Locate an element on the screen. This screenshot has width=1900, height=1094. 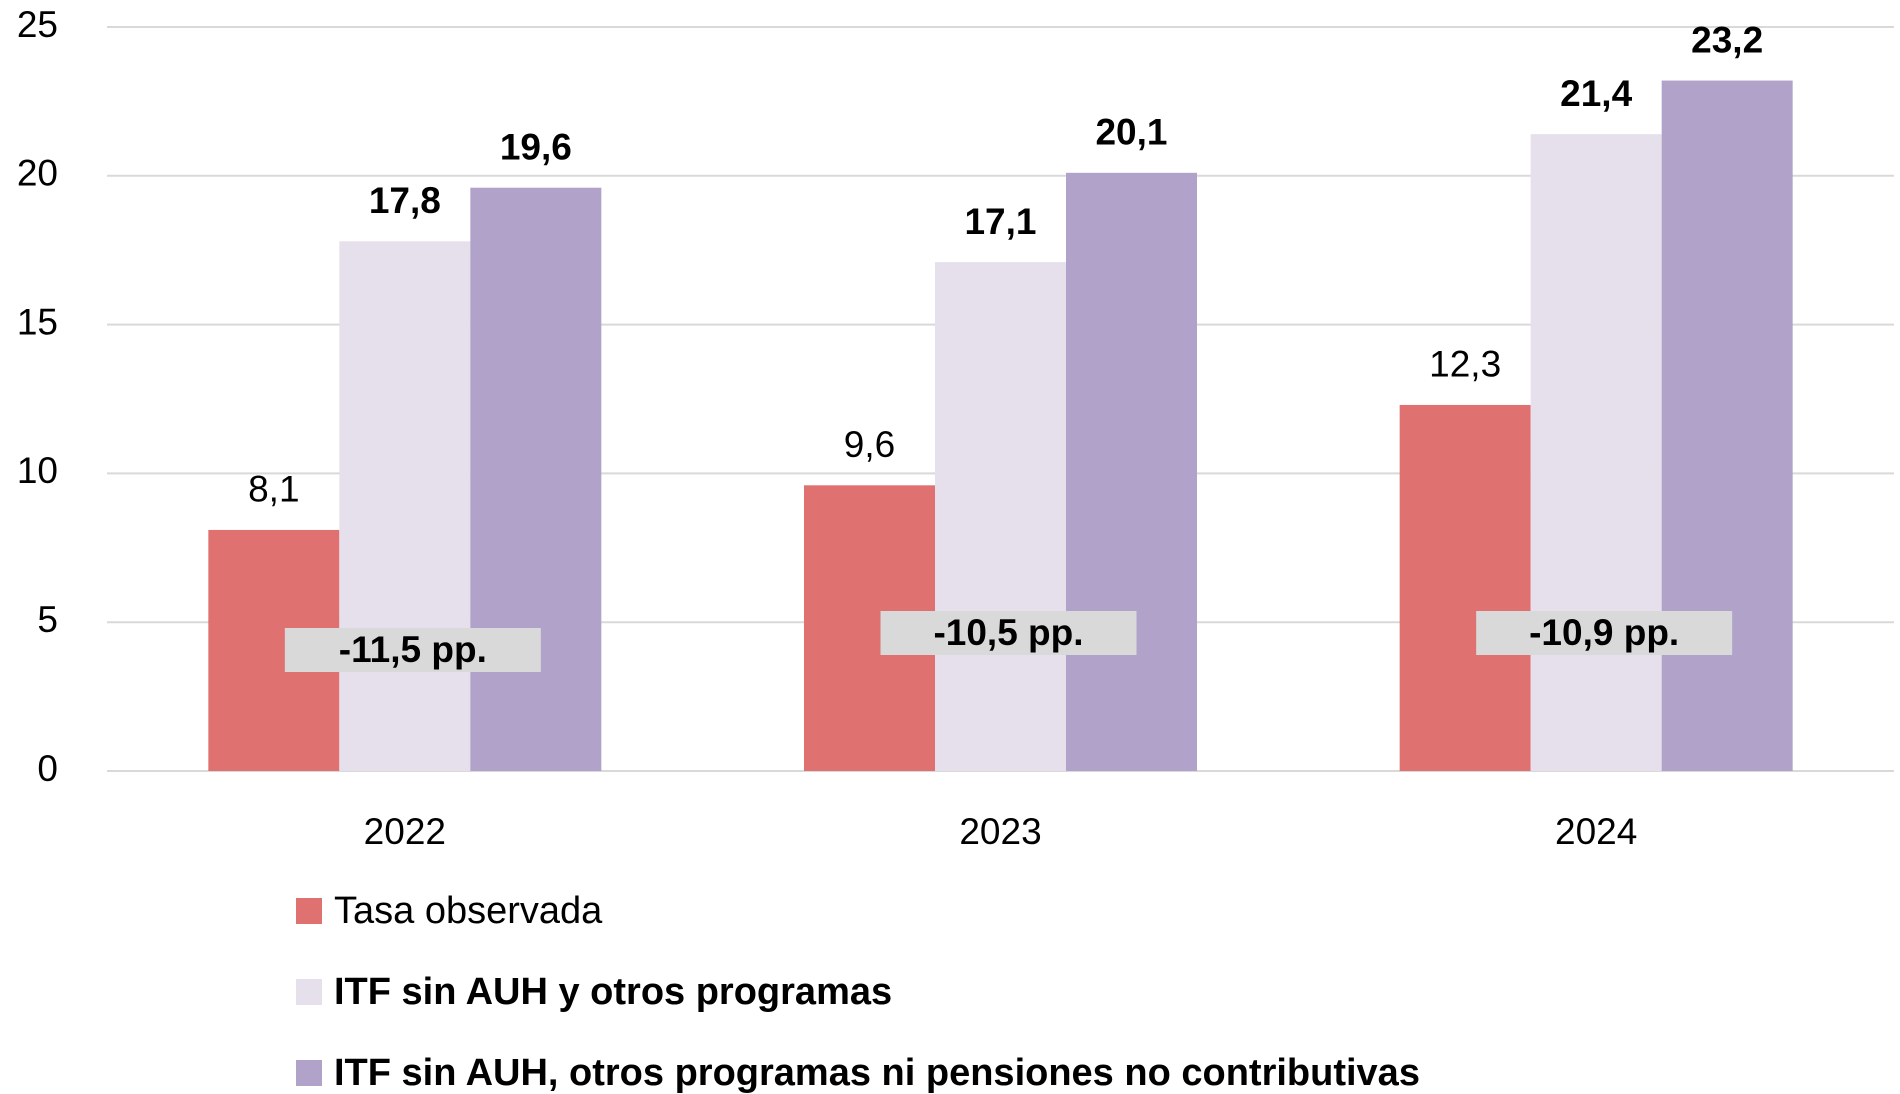
data-label: 17,8 is located at coordinates (405, 200).